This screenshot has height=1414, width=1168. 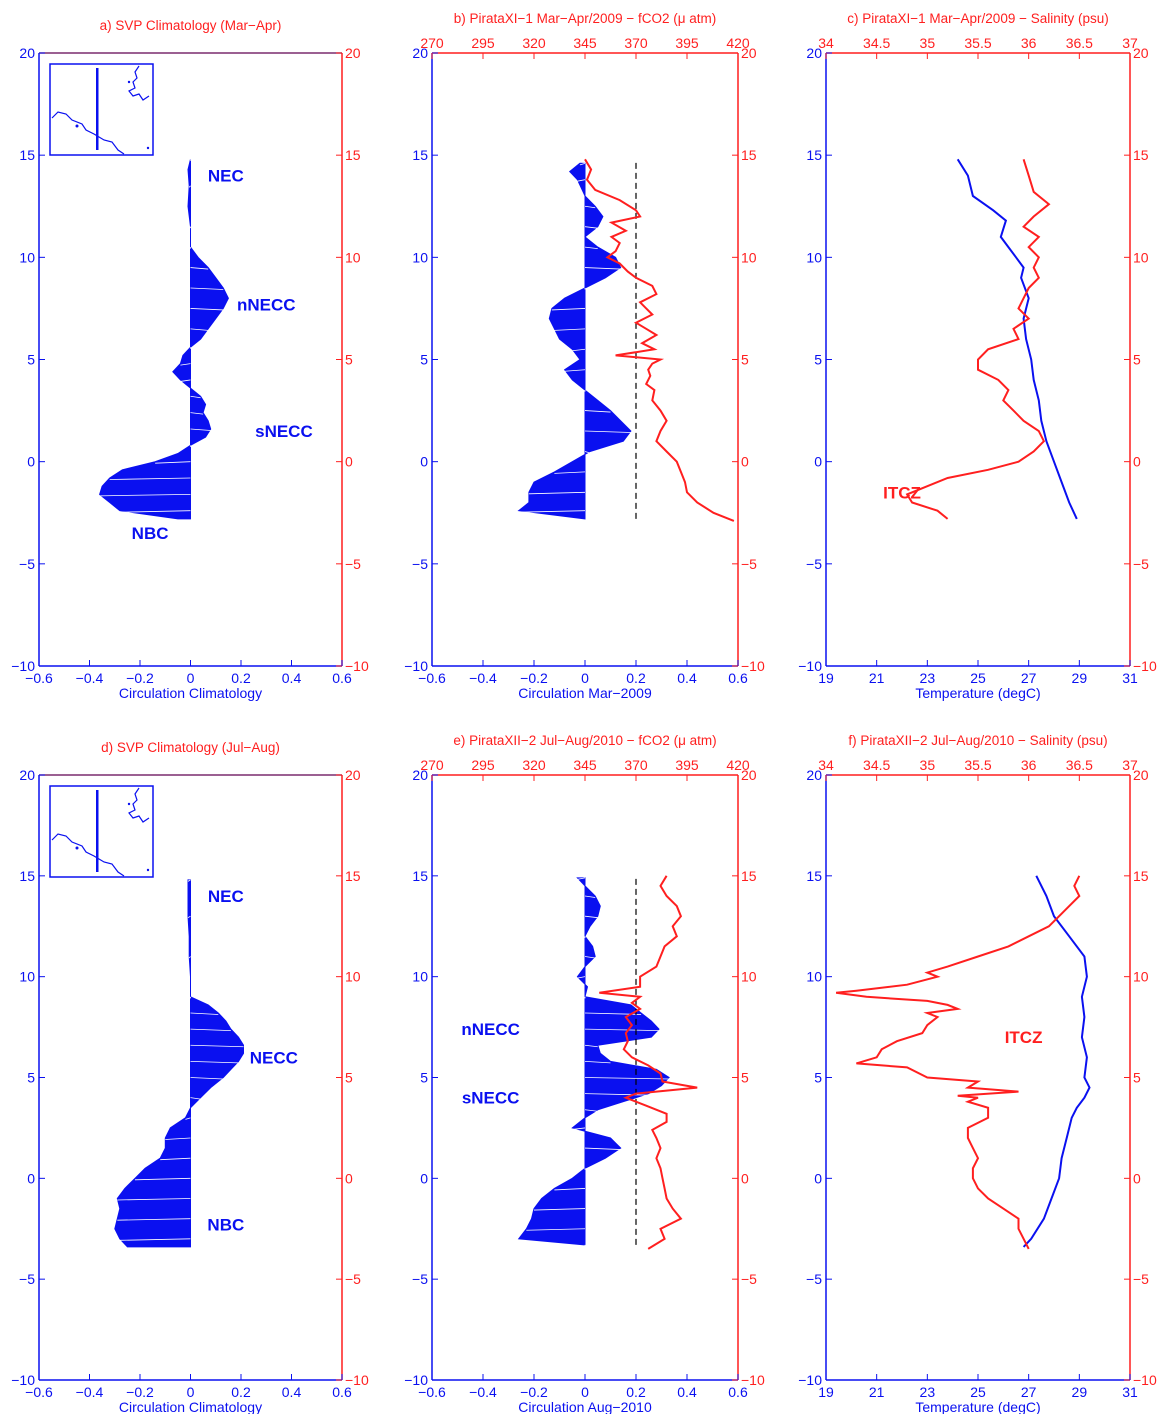 What do you see at coordinates (928, 43) in the screenshot?
I see `top-x-tick-label: 35` at bounding box center [928, 43].